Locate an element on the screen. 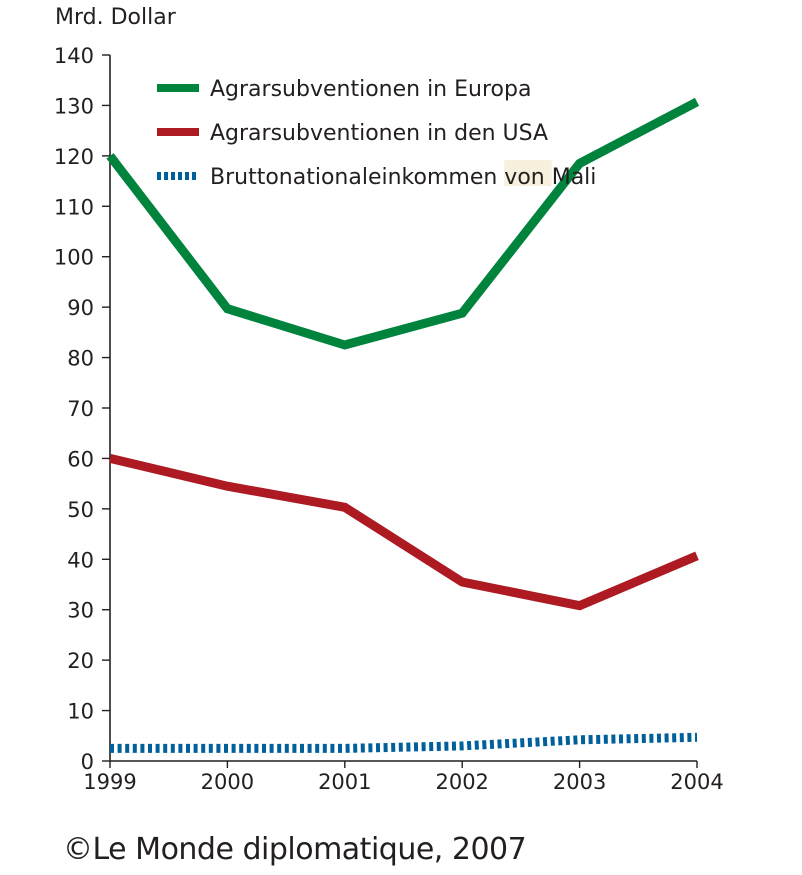  x-tick-label: 2001 is located at coordinates (344, 782).